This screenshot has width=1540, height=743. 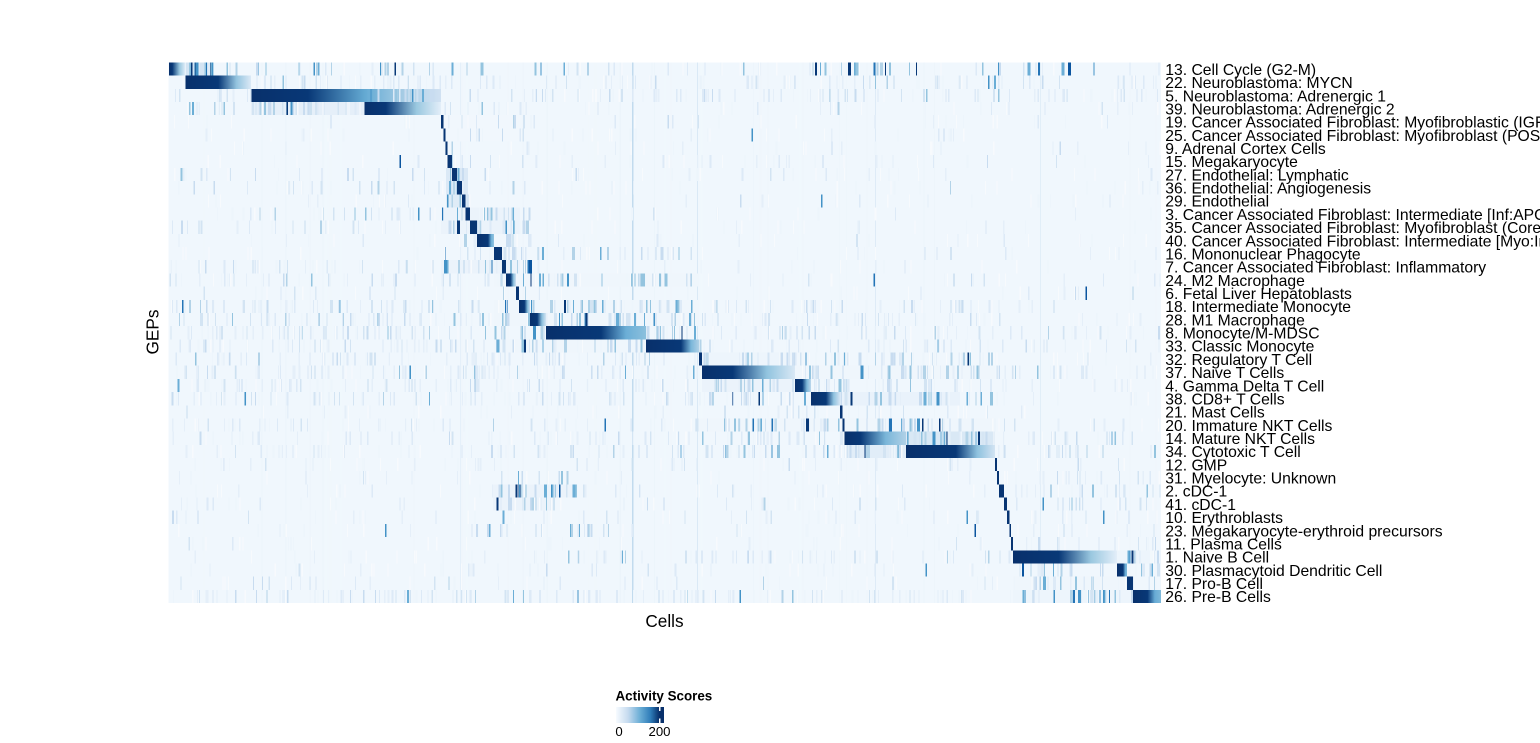 What do you see at coordinates (1224, 518) in the screenshot?
I see `svg-text: 10. Erythroblasts` at bounding box center [1224, 518].